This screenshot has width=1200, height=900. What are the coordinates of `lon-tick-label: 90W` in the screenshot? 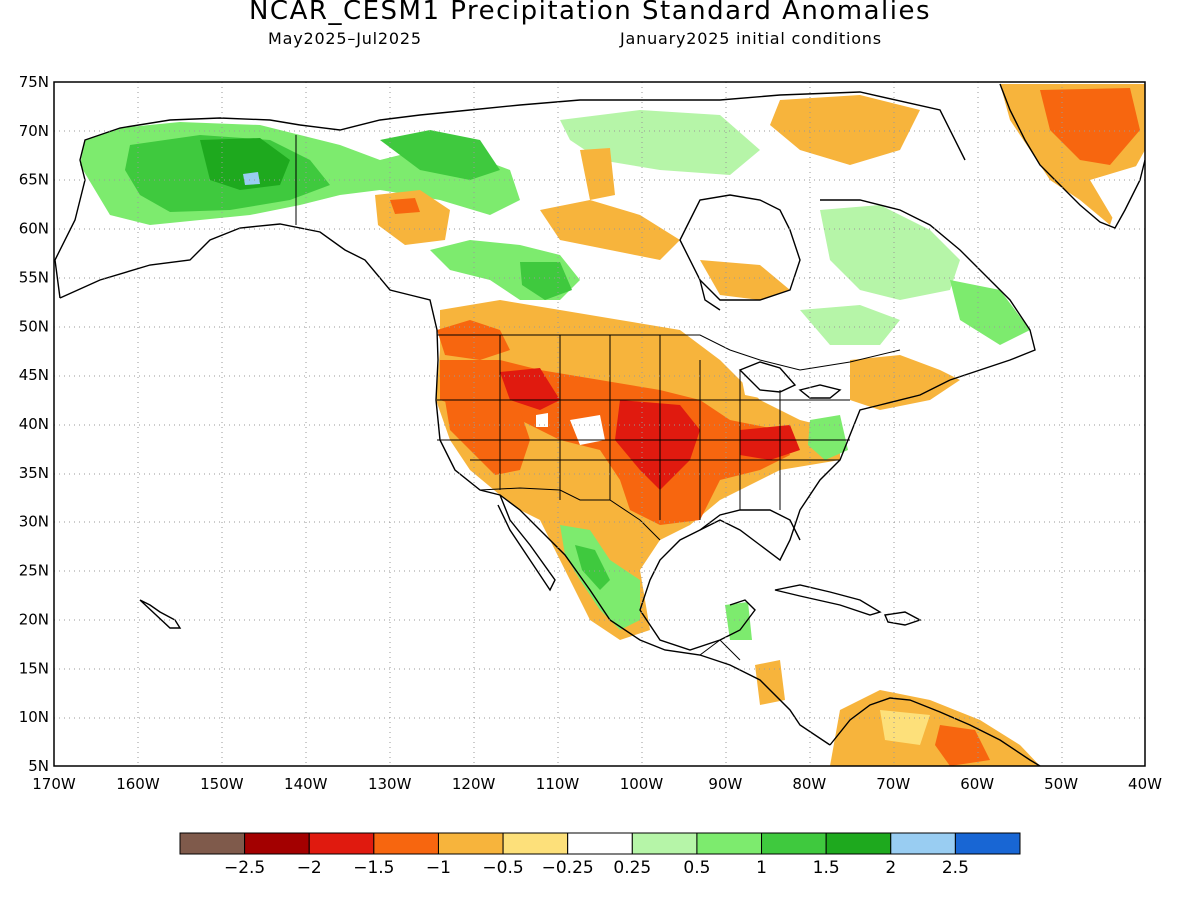 It's located at (725, 784).